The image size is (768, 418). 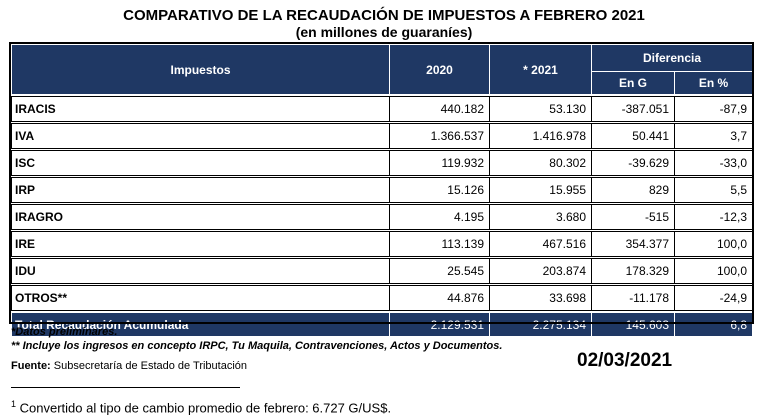 What do you see at coordinates (439, 163) in the screenshot?
I see `value-2020: 119.932` at bounding box center [439, 163].